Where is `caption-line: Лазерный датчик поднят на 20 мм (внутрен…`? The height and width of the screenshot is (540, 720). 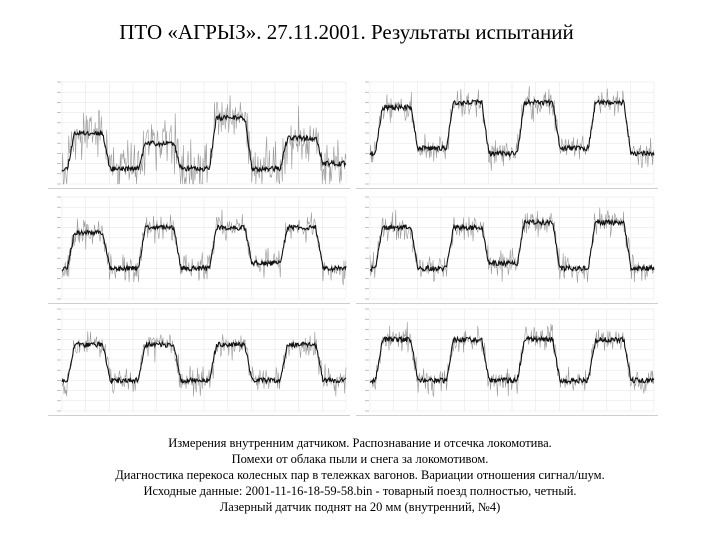 caption-line: Лазерный датчик поднят на 20 мм (внутрен… is located at coordinates (360, 507).